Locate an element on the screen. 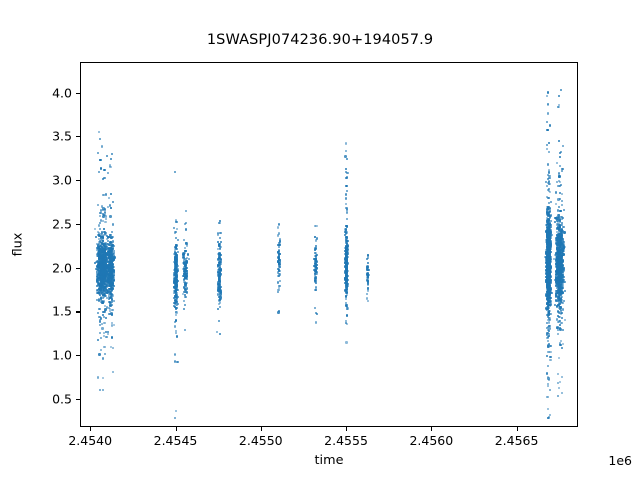 The width and height of the screenshot is (640, 480). y-tick-label: 2.5 is located at coordinates (62, 224).